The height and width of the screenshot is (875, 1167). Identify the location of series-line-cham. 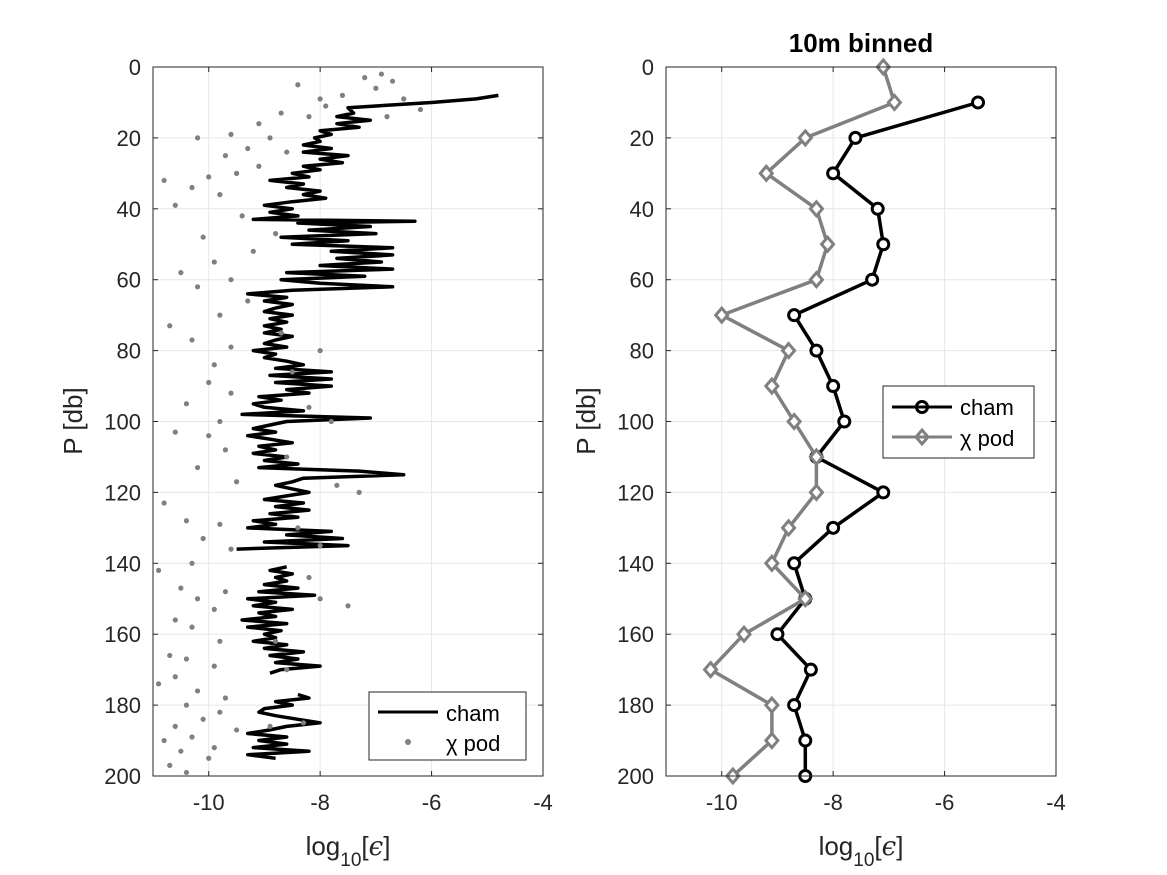
(367, 322).